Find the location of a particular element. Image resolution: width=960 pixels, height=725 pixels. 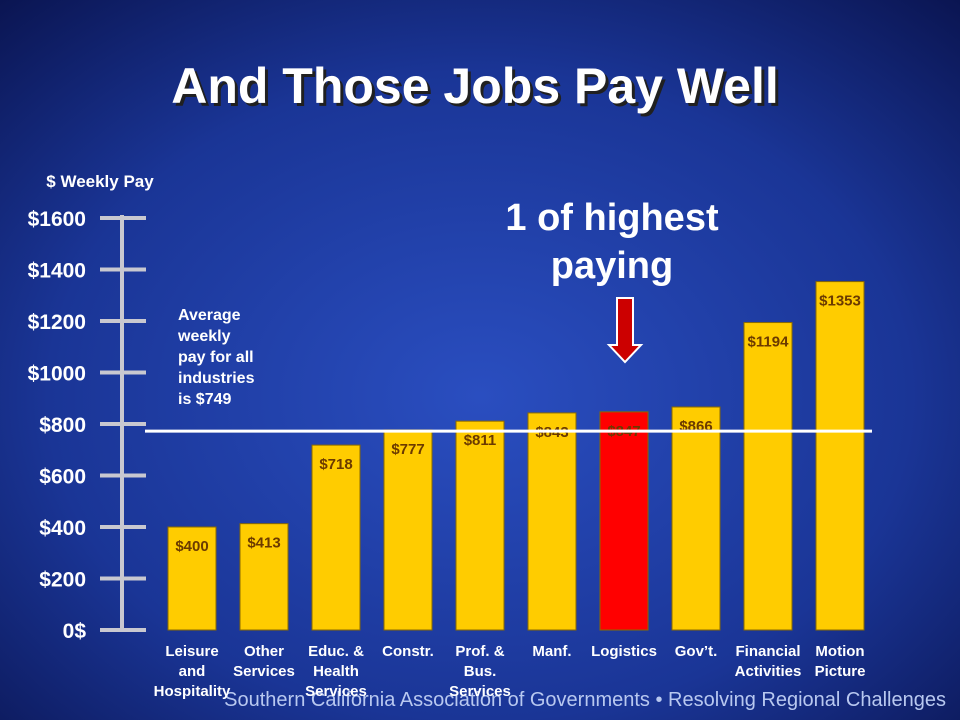

x-tick-label: Prof. & Bus. Services is located at coordinates (480, 671).